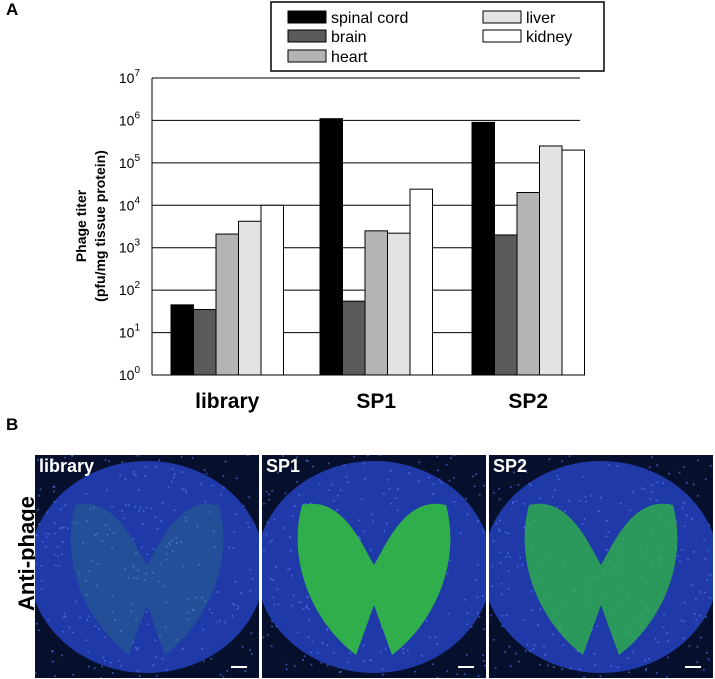 The width and height of the screenshot is (715, 679). Describe the element at coordinates (528, 284) in the screenshot. I see `bar-heart-sp2` at that location.